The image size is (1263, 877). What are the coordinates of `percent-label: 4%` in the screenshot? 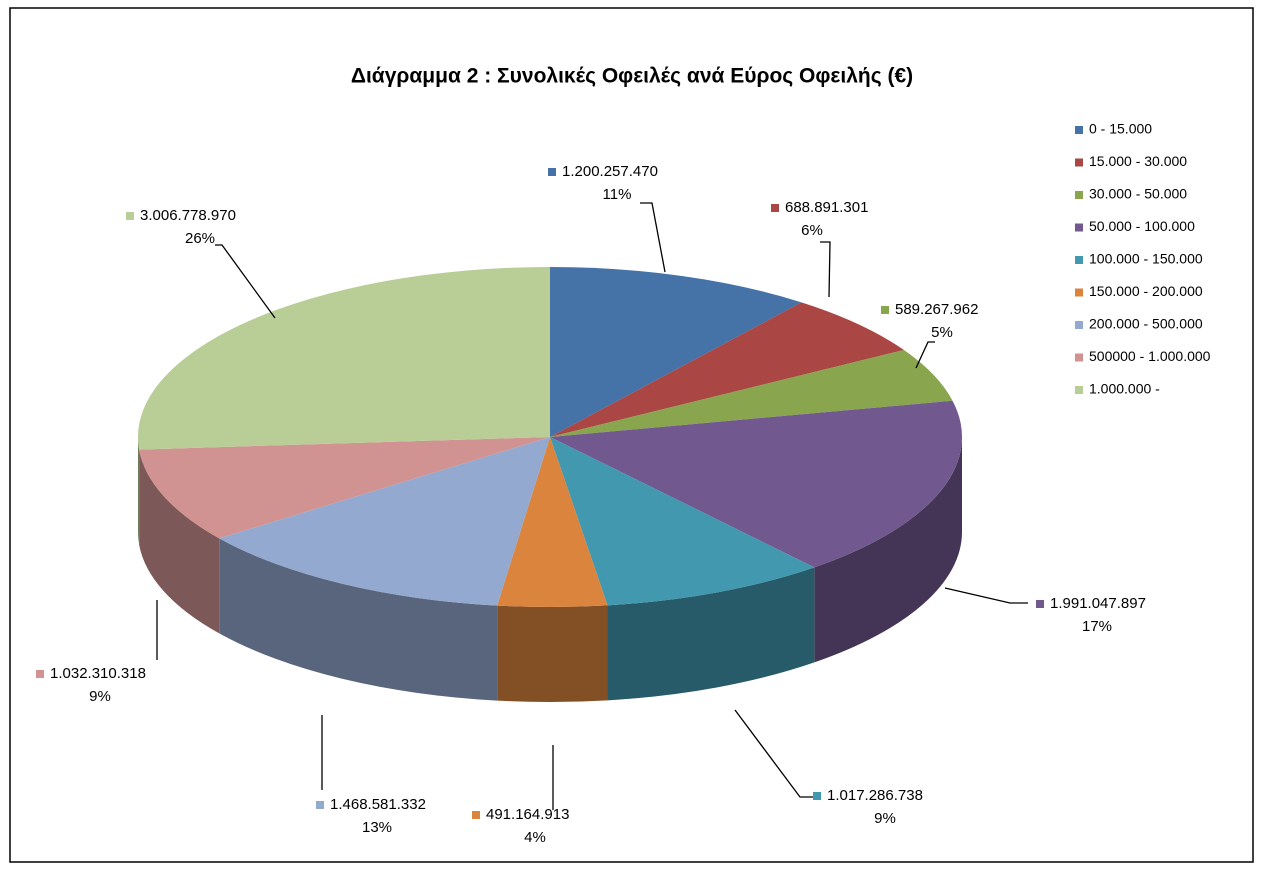 It's located at (535, 837).